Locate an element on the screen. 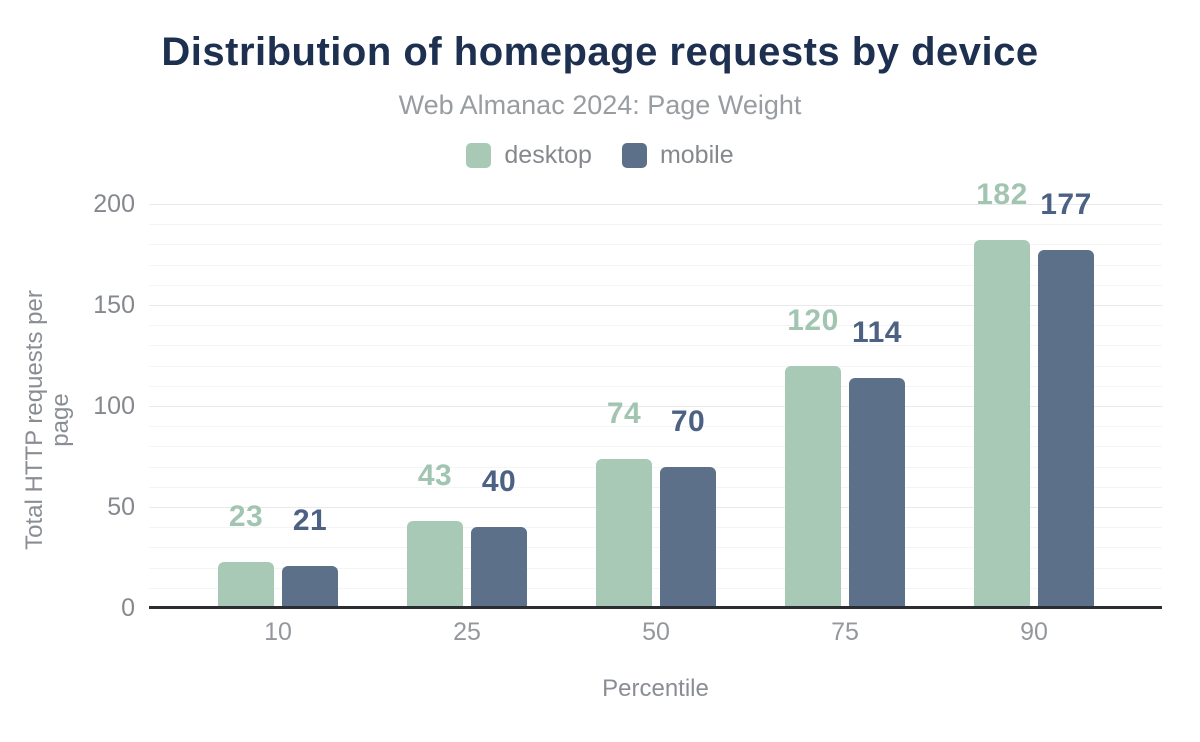 The height and width of the screenshot is (742, 1200). bar-desktop-p75 is located at coordinates (813, 486).